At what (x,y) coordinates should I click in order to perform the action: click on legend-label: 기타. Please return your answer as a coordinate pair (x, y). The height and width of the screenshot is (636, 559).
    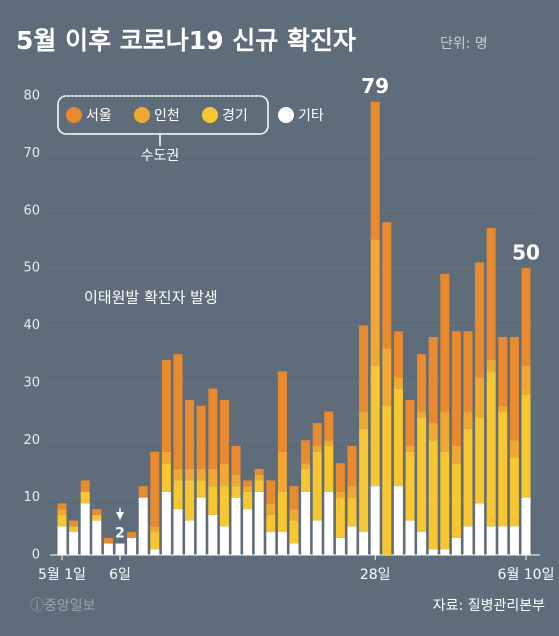
    Looking at the image, I should click on (311, 116).